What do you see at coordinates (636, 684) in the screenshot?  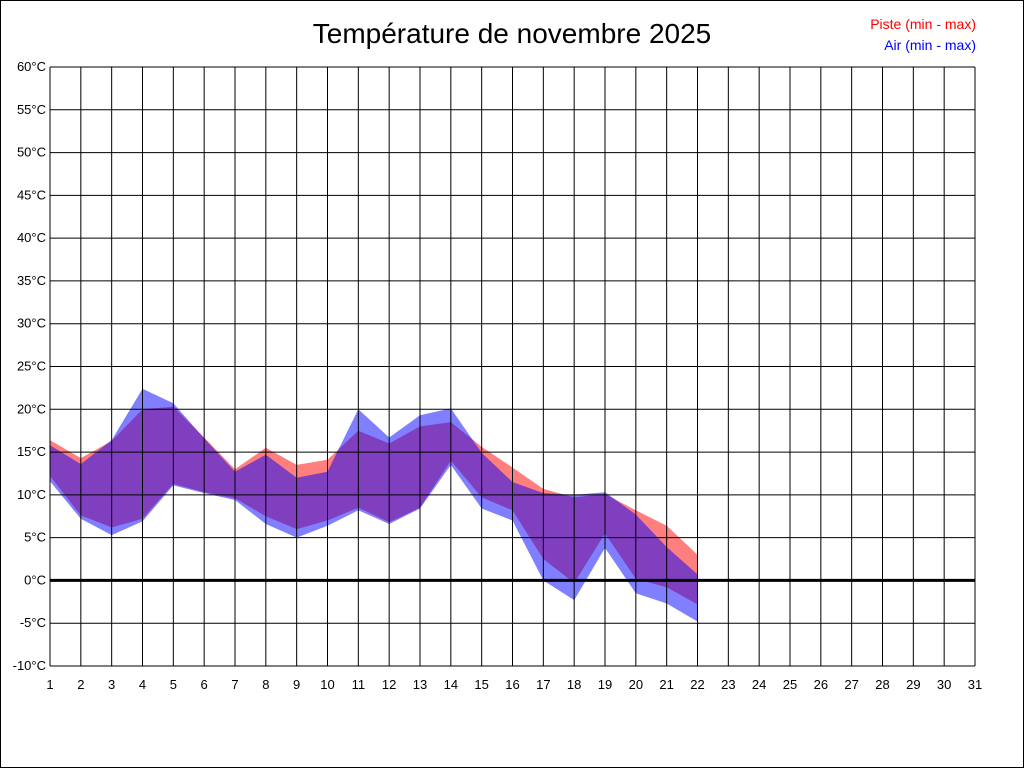 I see `x-tick-label: 20` at bounding box center [636, 684].